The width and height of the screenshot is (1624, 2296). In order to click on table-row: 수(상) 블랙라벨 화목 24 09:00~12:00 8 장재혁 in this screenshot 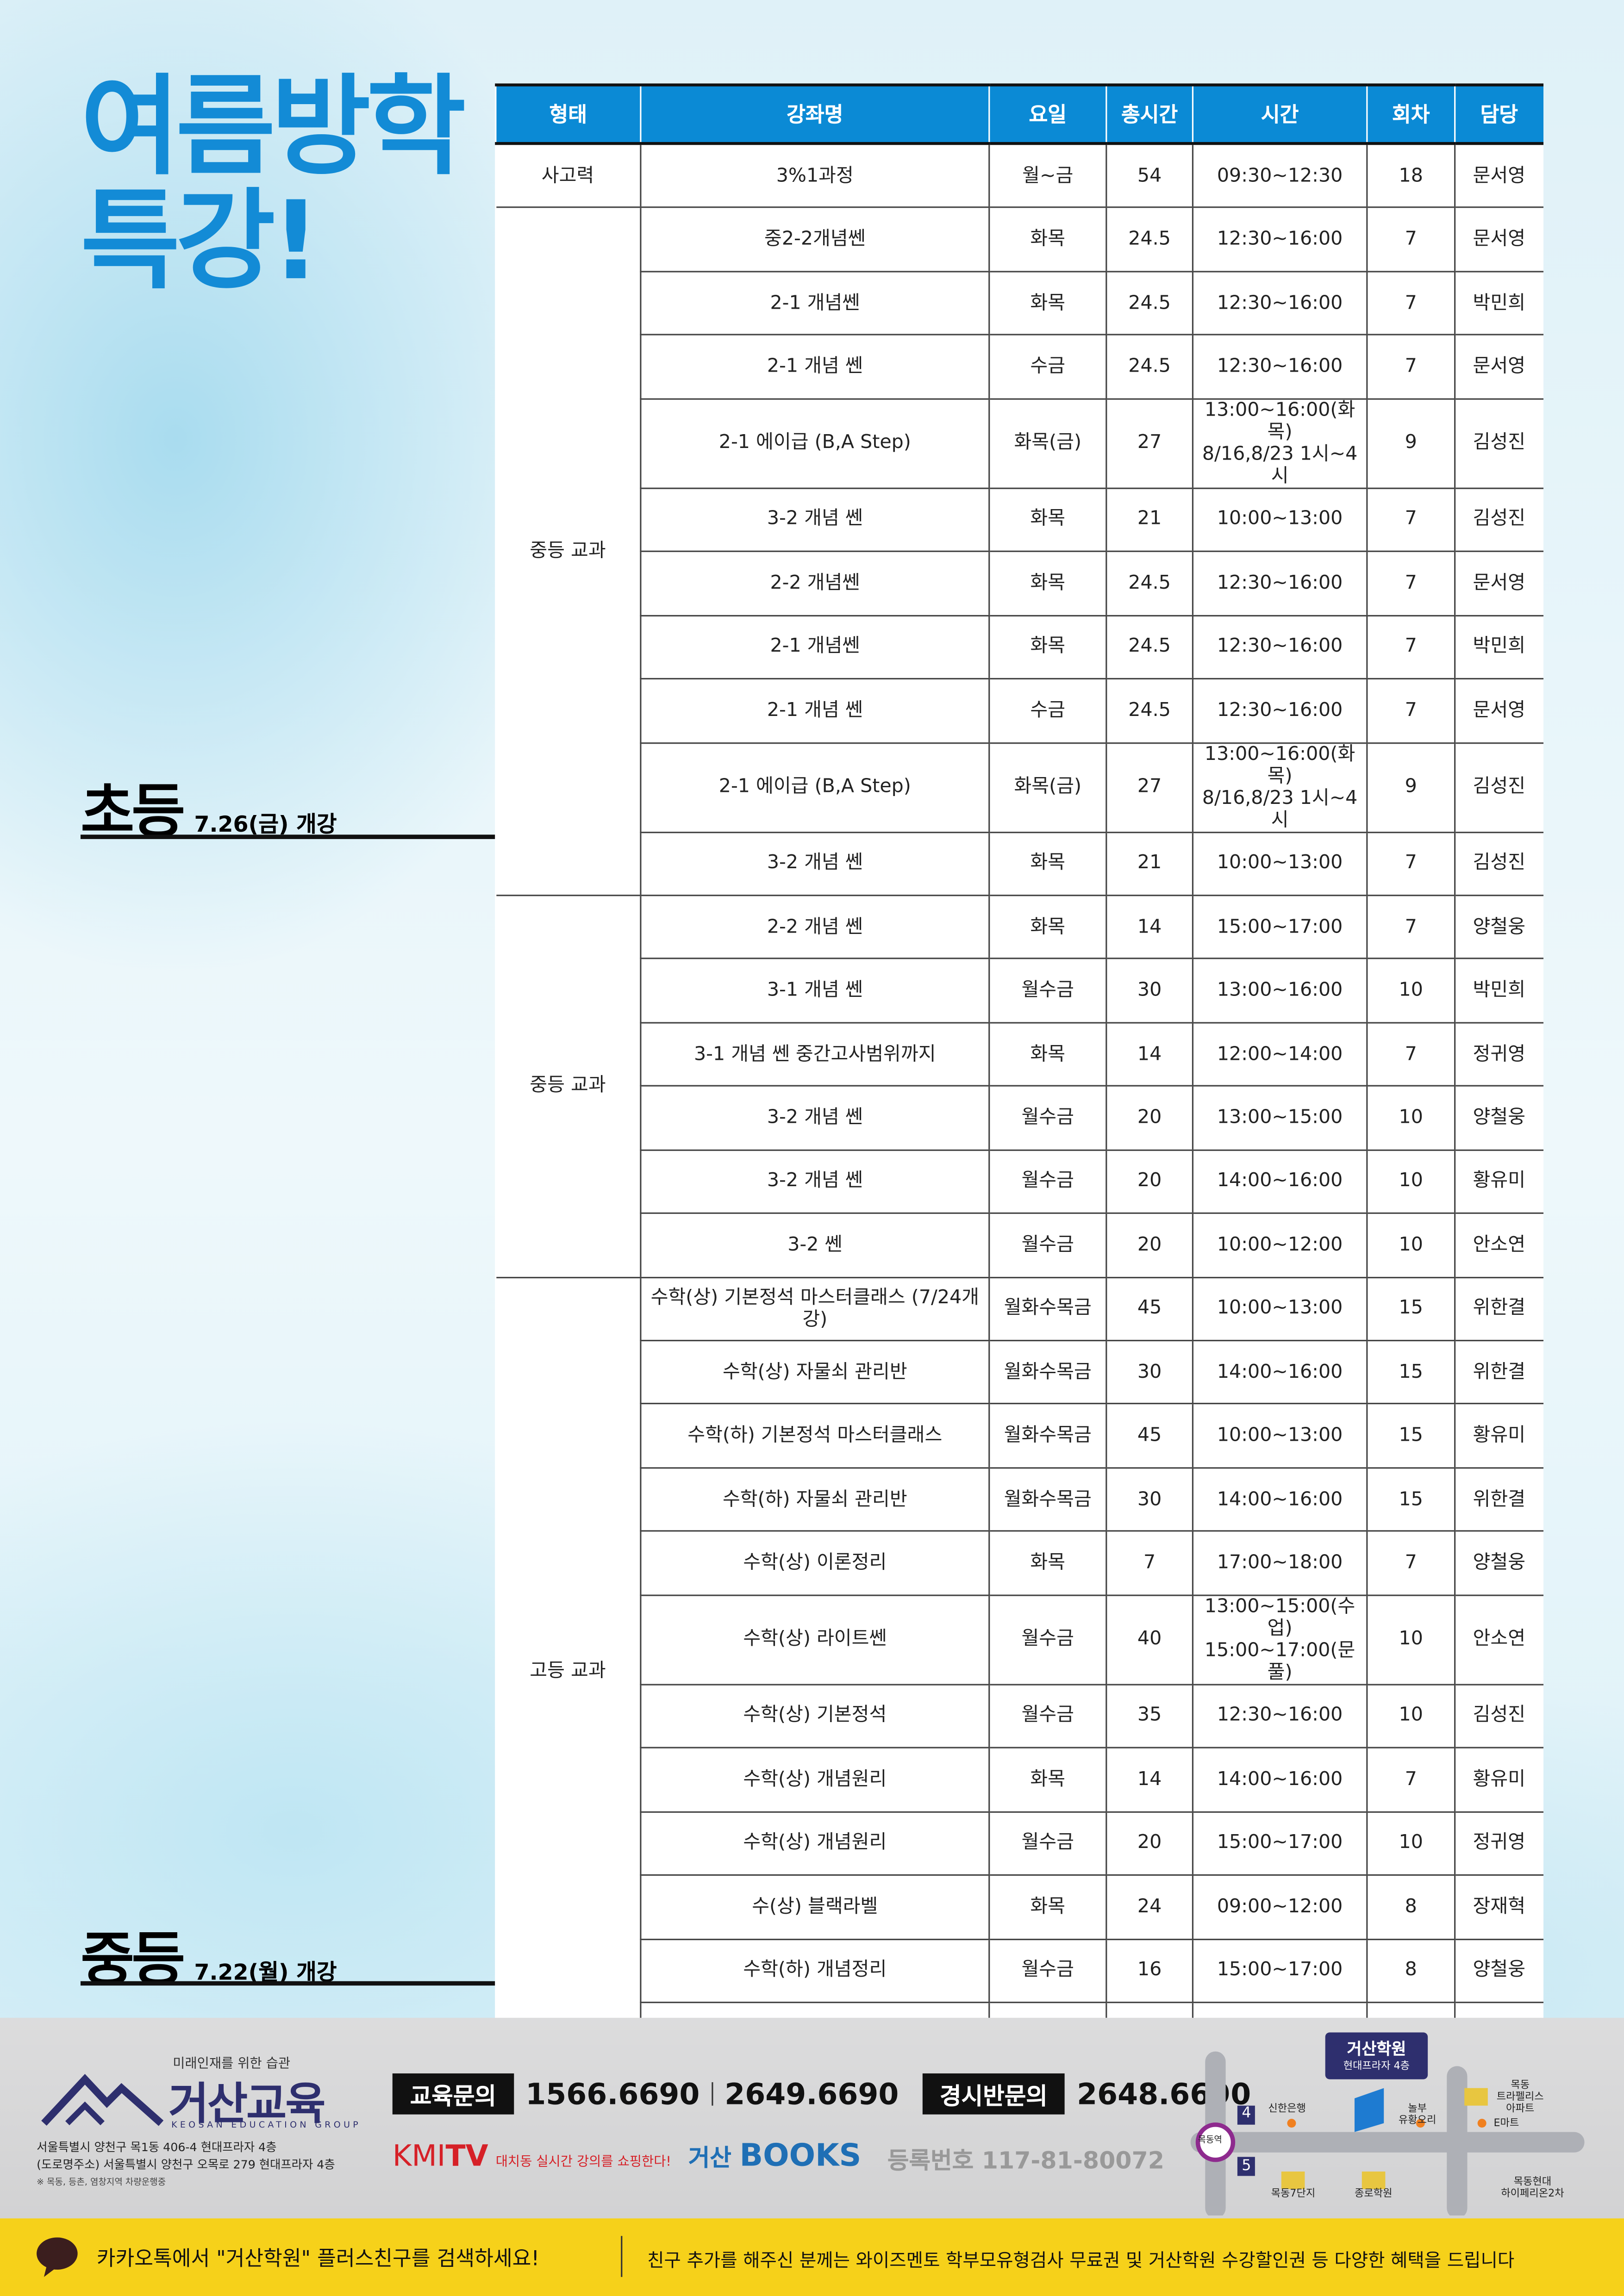, I will do `click(1019, 1907)`.